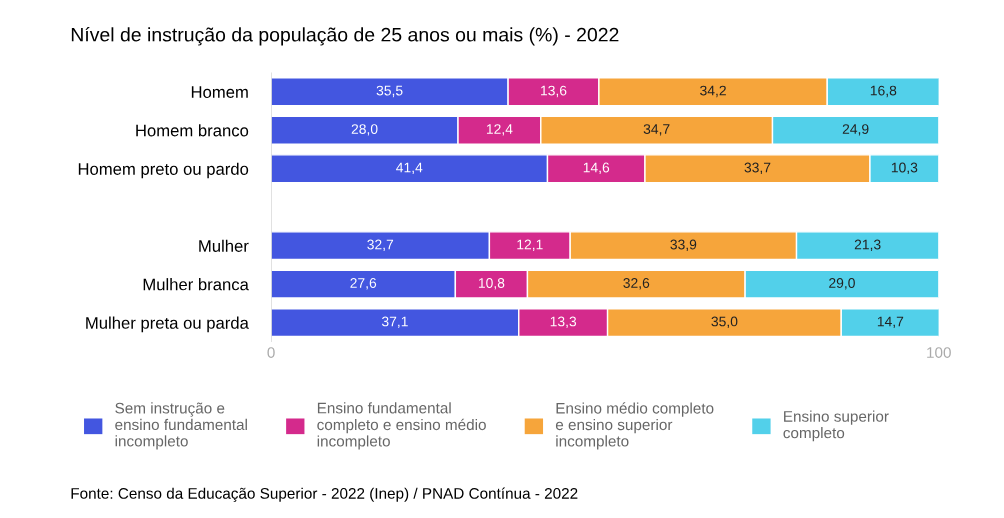 This screenshot has height=518, width=1004. I want to click on data-label: 27,6, so click(363, 284).